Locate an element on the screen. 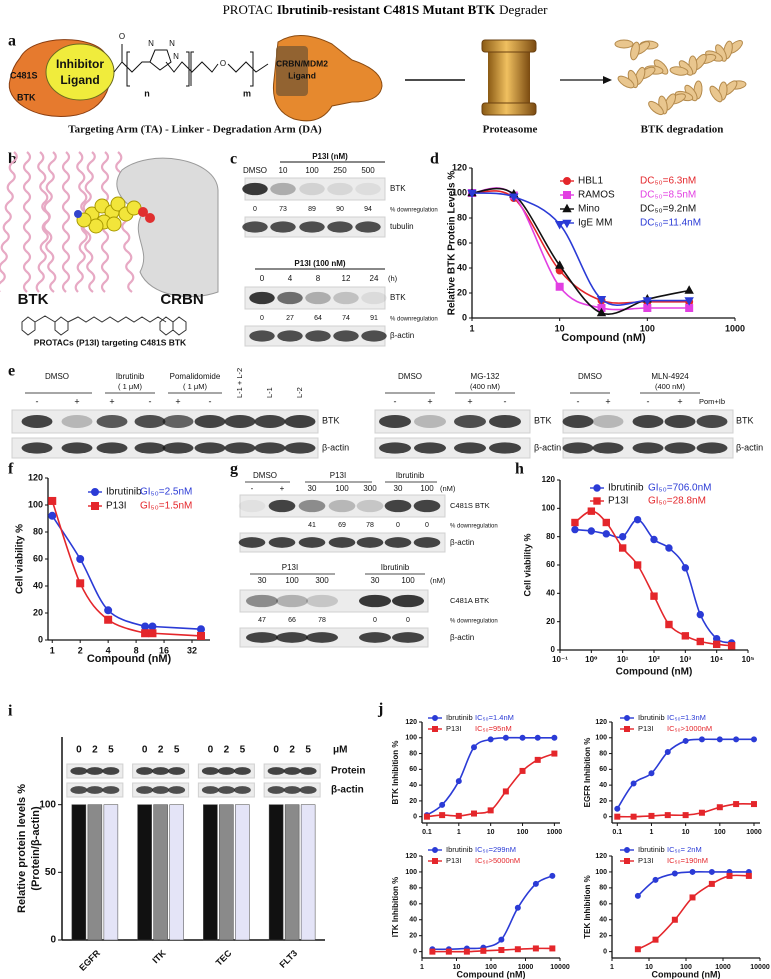  label: 300 is located at coordinates (322, 580).